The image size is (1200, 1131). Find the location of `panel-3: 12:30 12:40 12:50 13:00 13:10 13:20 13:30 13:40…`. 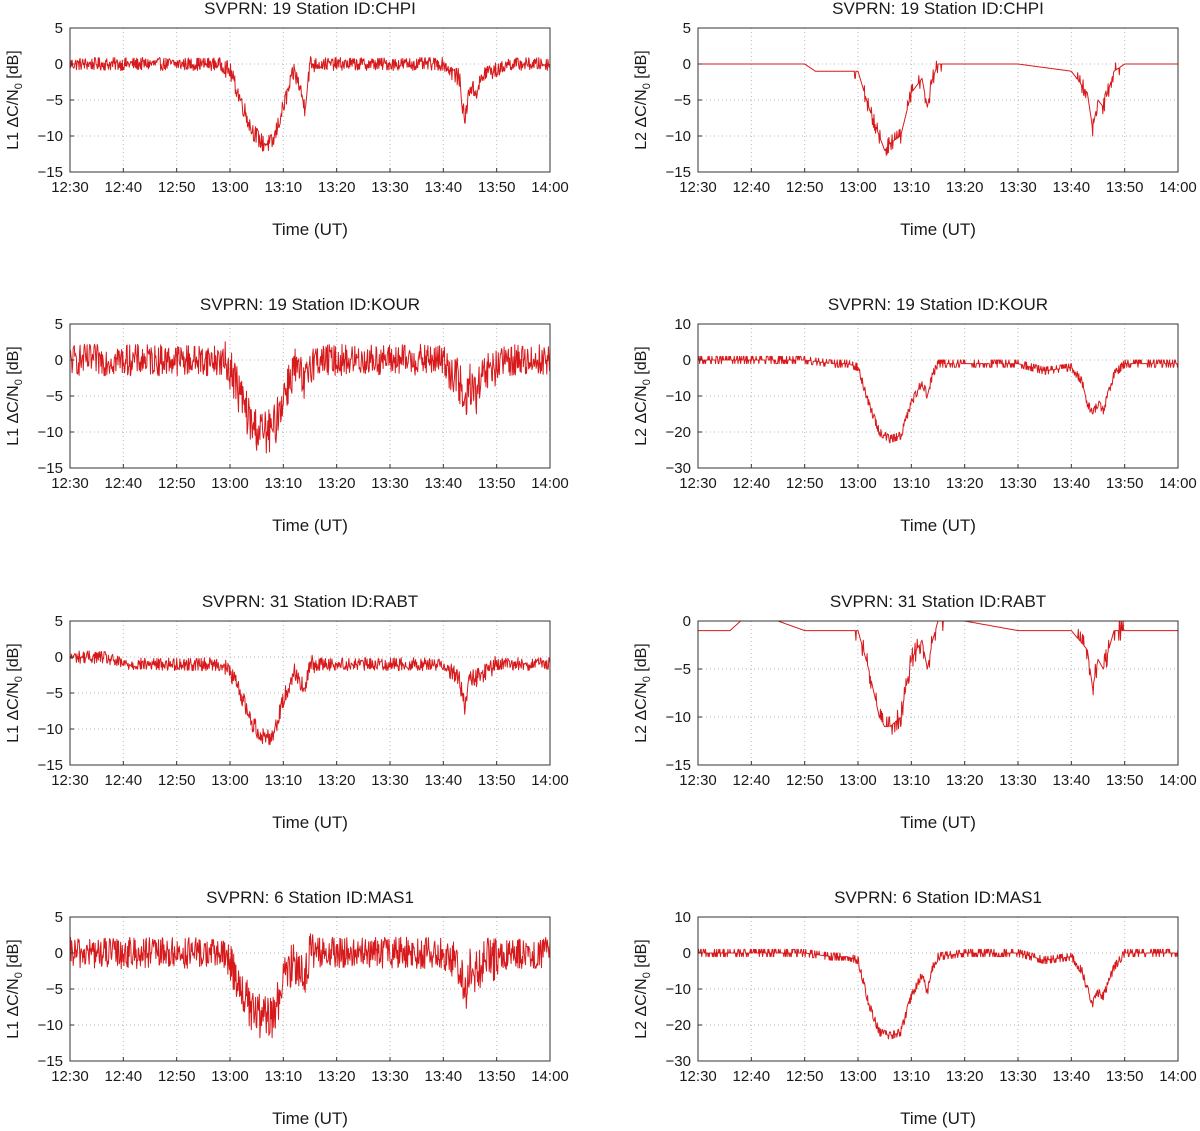

panel-3: 12:30 12:40 12:50 13:00 13:10 13:20 13:30 13:40… is located at coordinates (287, 415).